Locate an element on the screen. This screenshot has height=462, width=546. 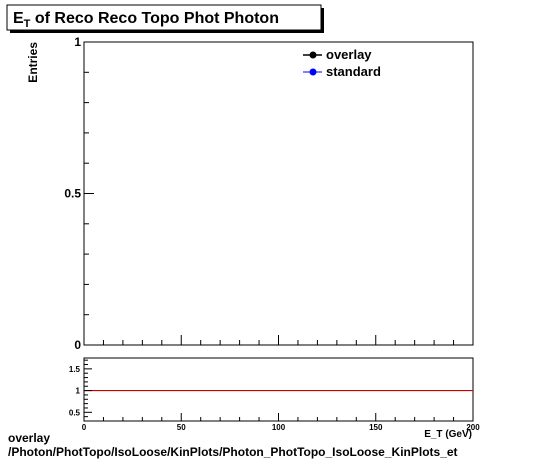
ratio-x-tick-label: 150 is located at coordinates (376, 427).